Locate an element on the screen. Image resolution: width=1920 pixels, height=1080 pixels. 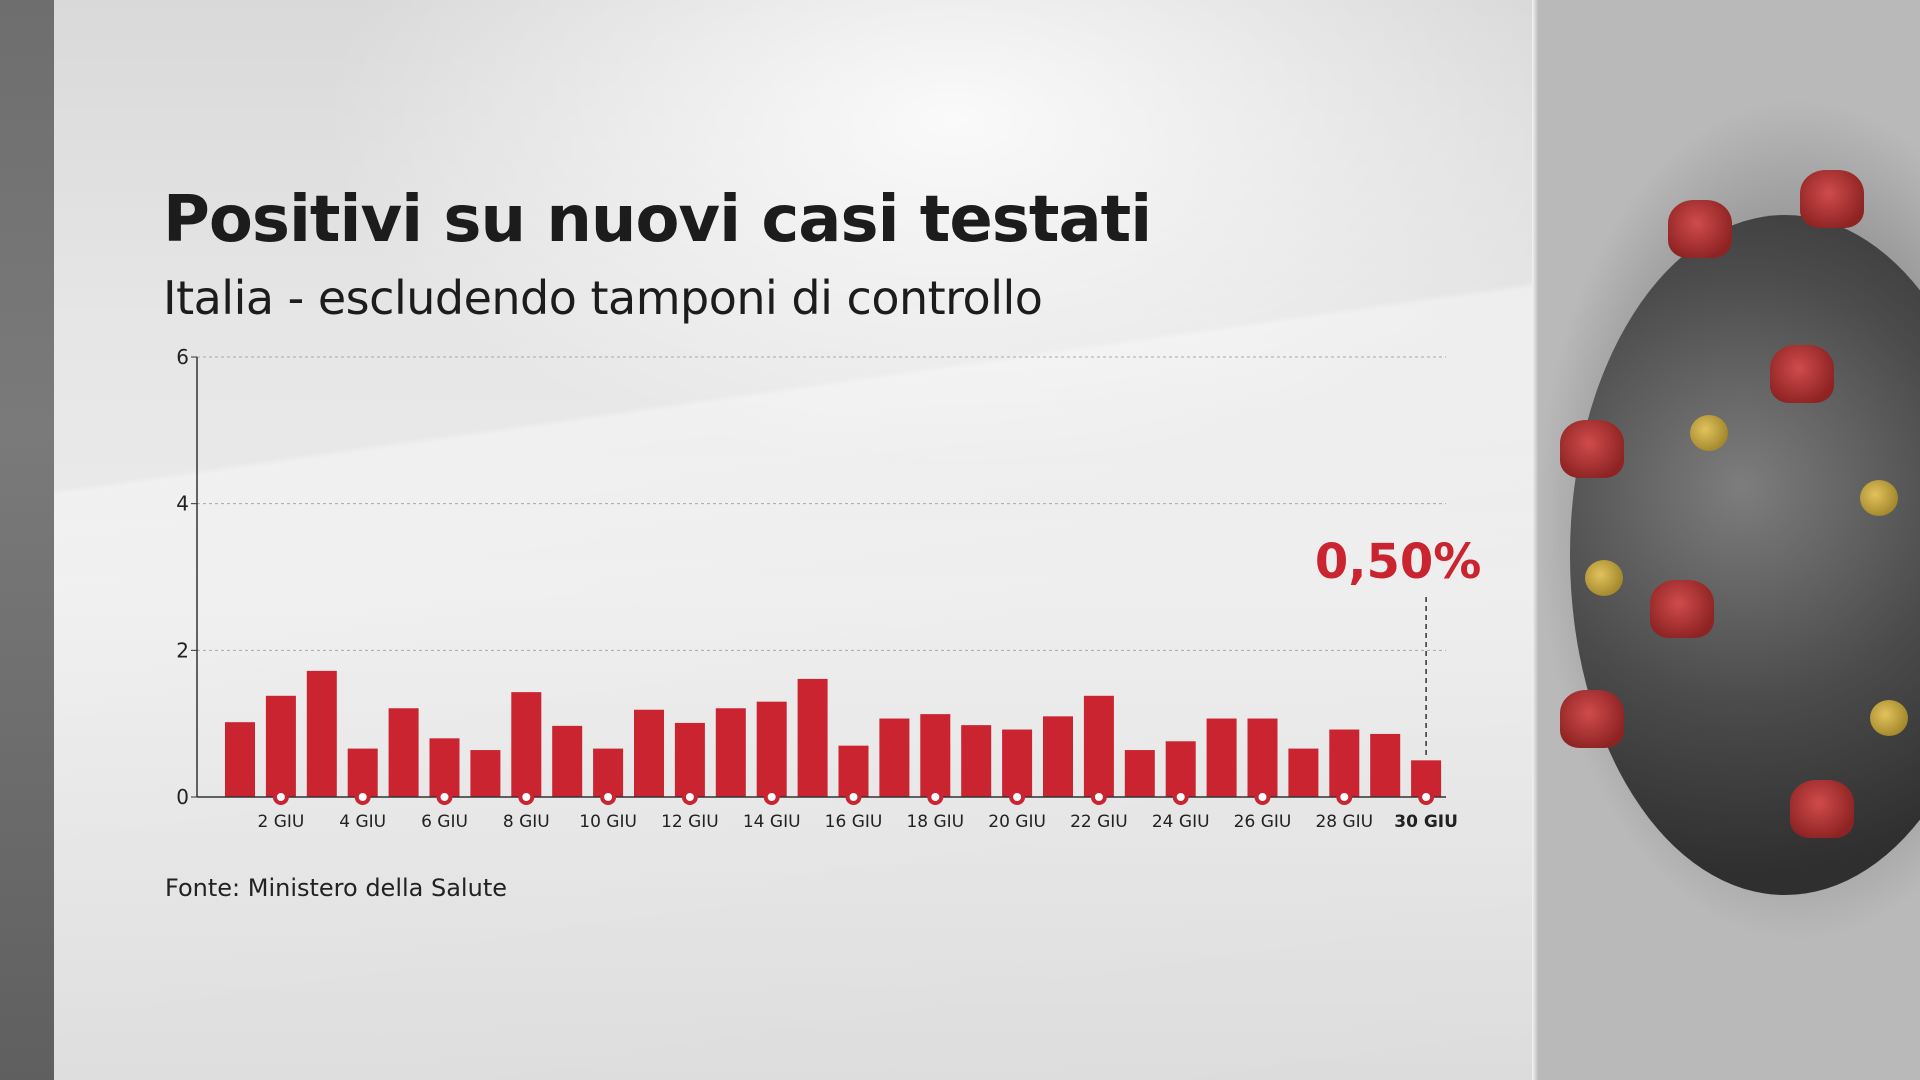
x-tick-label: 28 GIU is located at coordinates (1344, 822).